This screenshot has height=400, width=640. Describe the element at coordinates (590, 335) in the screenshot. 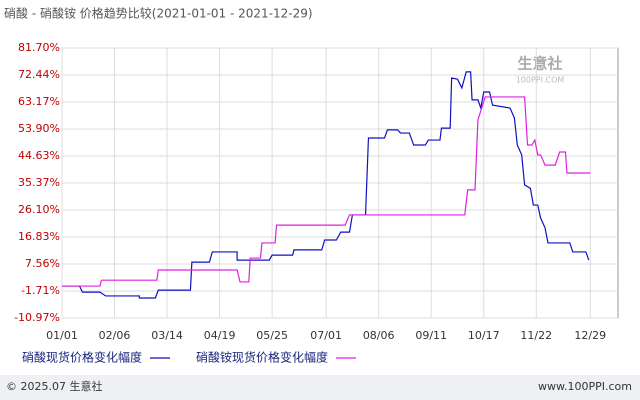

I see `x-tick-label: 12/29` at that location.